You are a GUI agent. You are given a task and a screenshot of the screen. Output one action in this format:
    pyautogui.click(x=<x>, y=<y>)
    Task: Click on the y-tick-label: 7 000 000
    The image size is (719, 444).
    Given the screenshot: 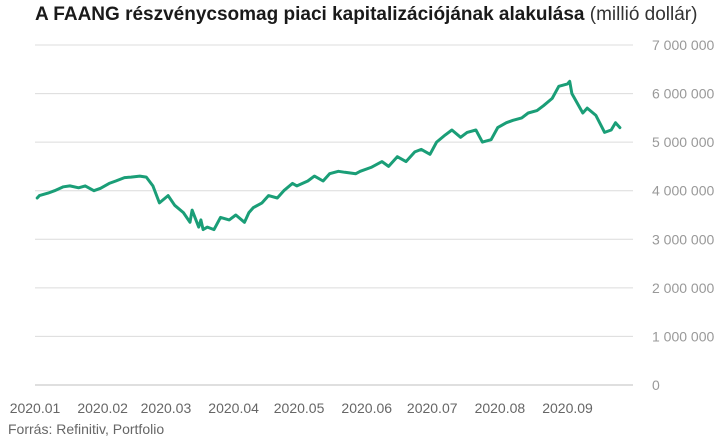 What is the action you would take?
    pyautogui.click(x=683, y=45)
    